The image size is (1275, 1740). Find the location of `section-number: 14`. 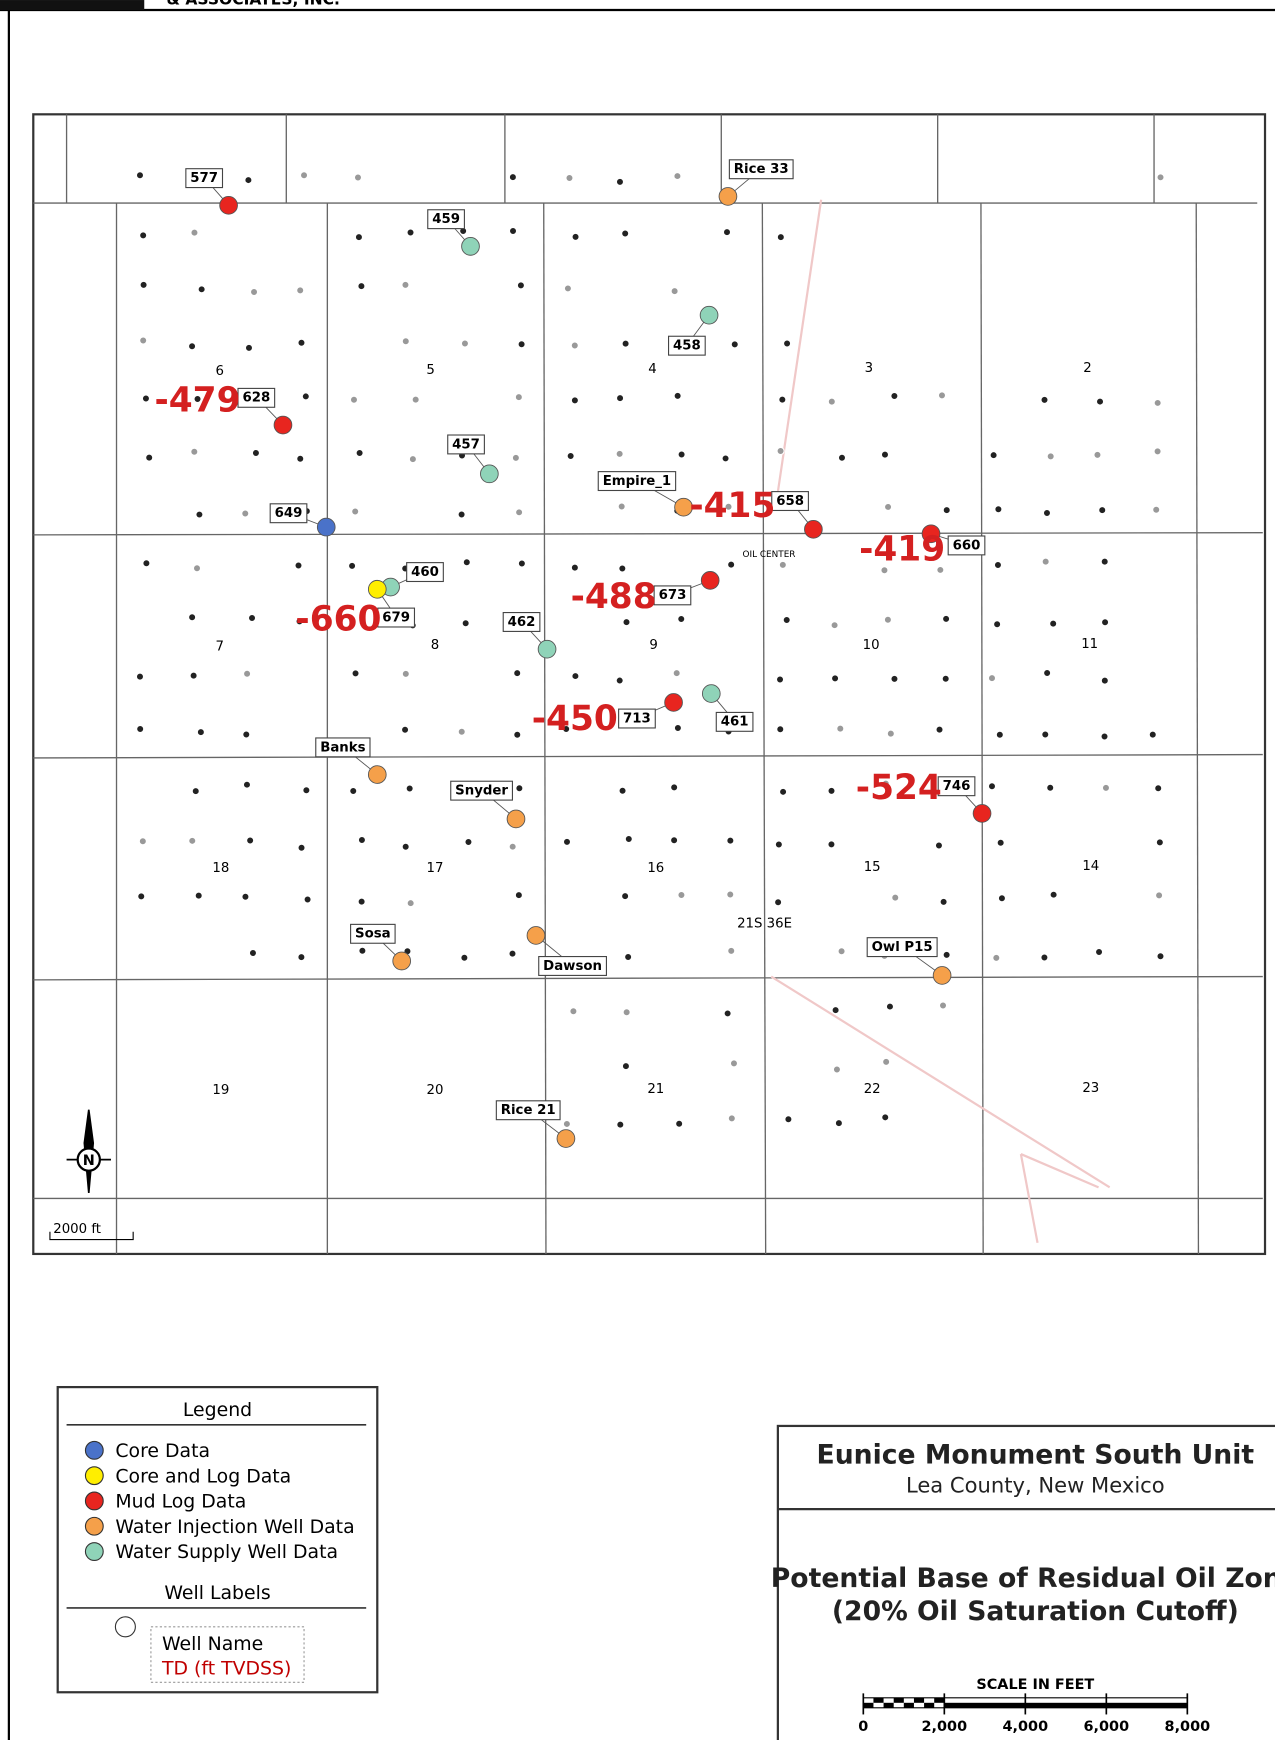

section-number: 14 is located at coordinates (1090, 866).